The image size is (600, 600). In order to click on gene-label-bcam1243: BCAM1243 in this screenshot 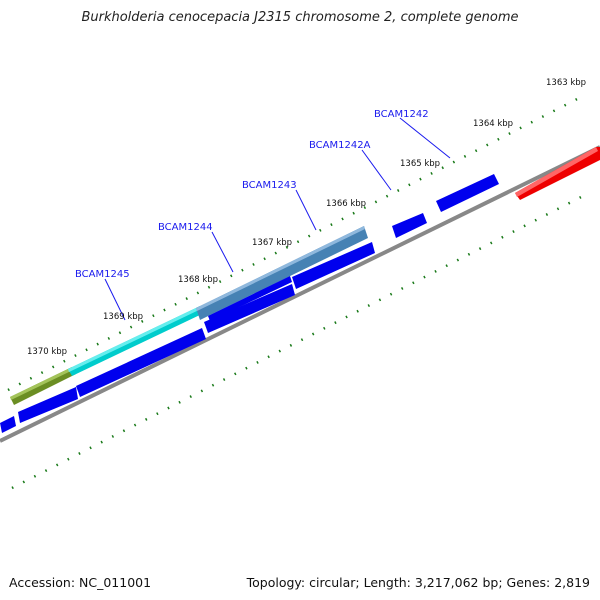, I will do `click(269, 185)`.